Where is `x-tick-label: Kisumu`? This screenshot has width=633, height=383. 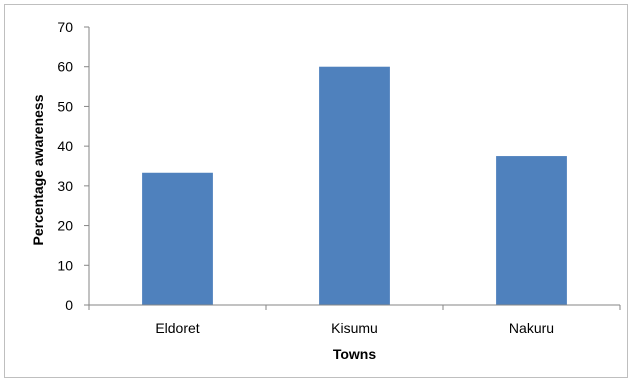
x-tick-label: Kisumu is located at coordinates (354, 328).